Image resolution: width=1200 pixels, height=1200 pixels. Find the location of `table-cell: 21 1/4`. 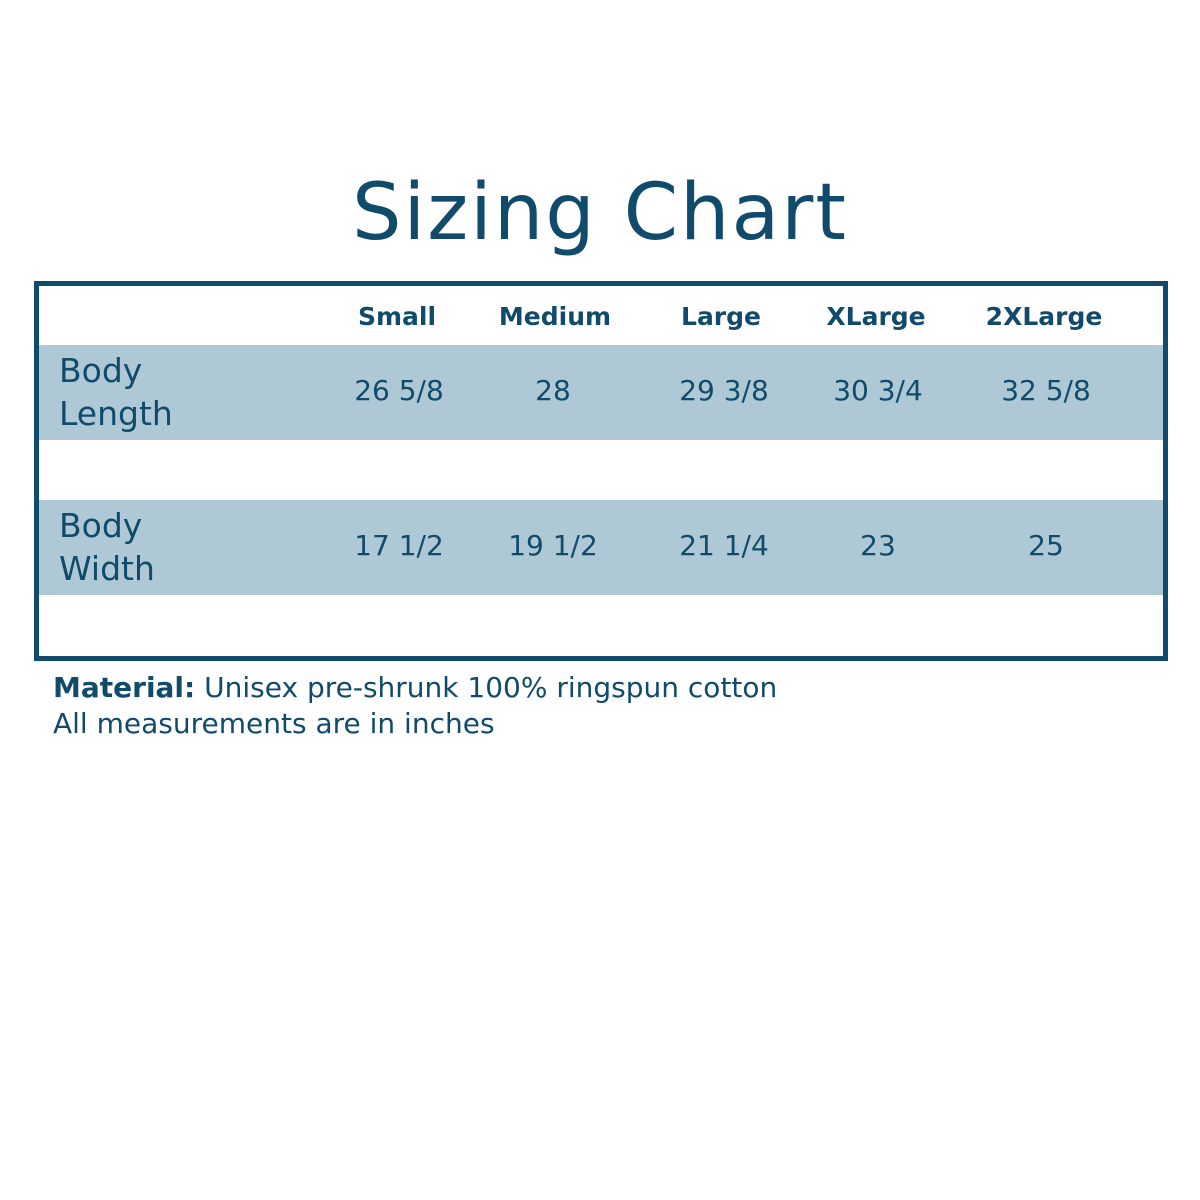

table-cell: 21 1/4 is located at coordinates (724, 545).